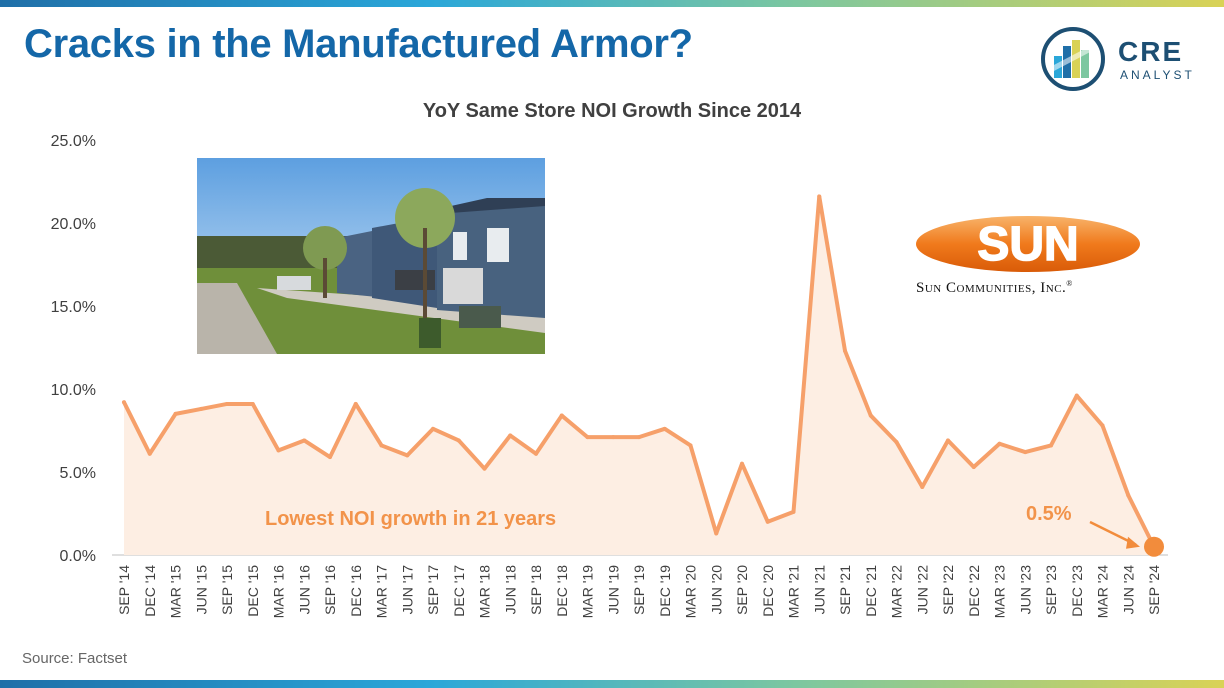 The image size is (1224, 688). What do you see at coordinates (1128, 590) in the screenshot?
I see `x-tick-label: JUN '24` at bounding box center [1128, 590].